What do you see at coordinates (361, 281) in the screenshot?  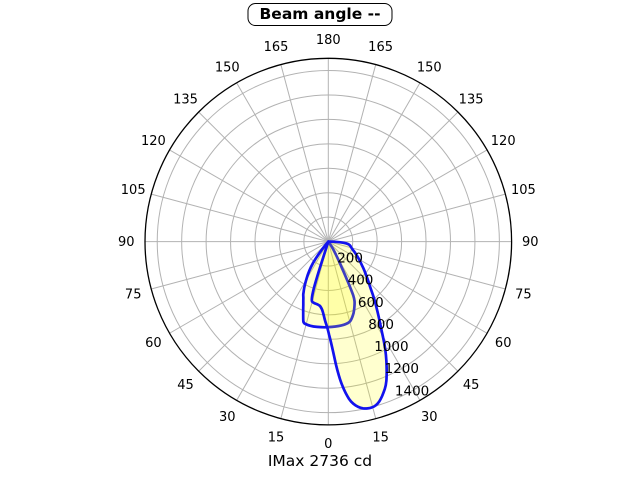 I see `radius-label: 400` at bounding box center [361, 281].